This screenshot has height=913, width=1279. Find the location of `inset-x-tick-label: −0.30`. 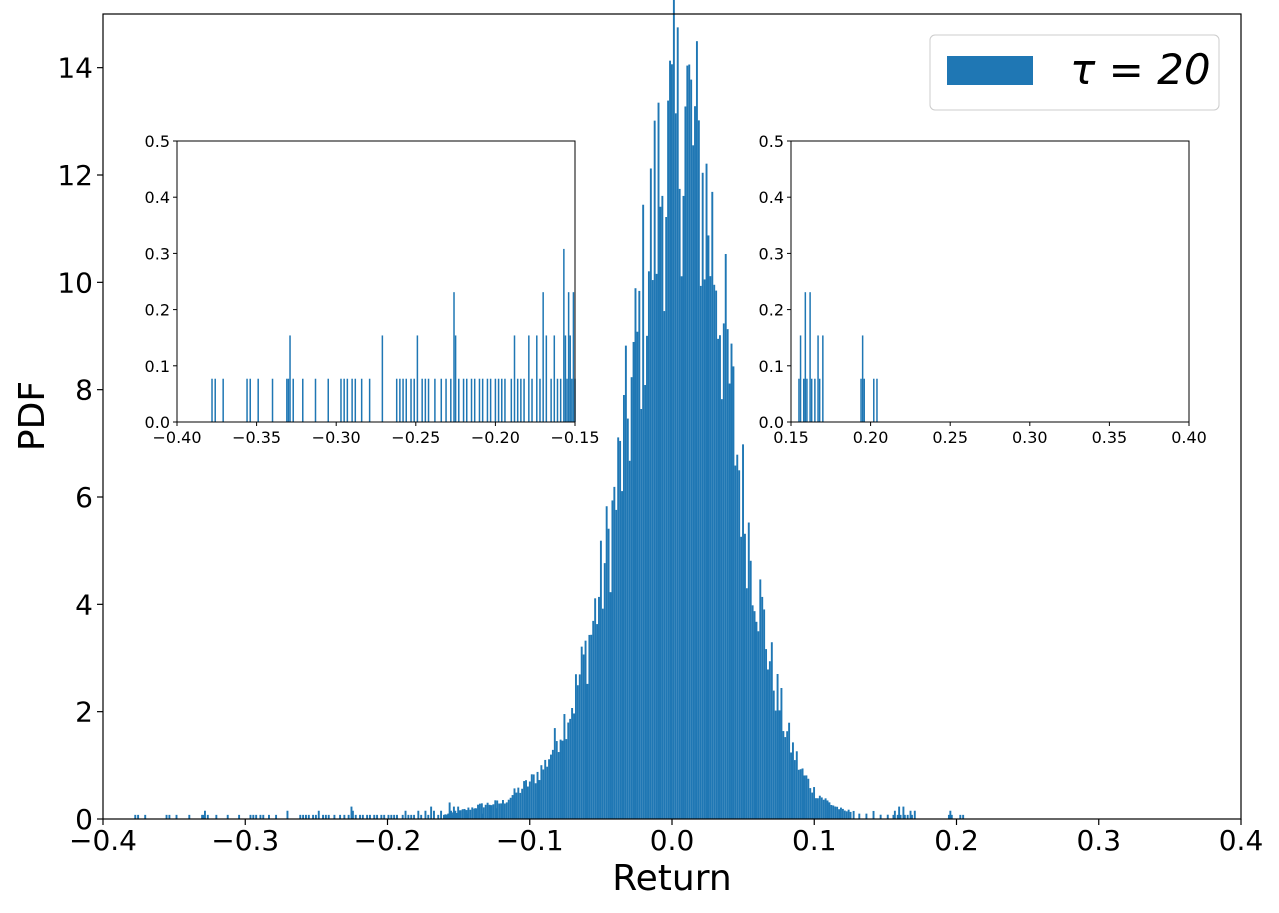

inset-x-tick-label: −0.30 is located at coordinates (336, 437).